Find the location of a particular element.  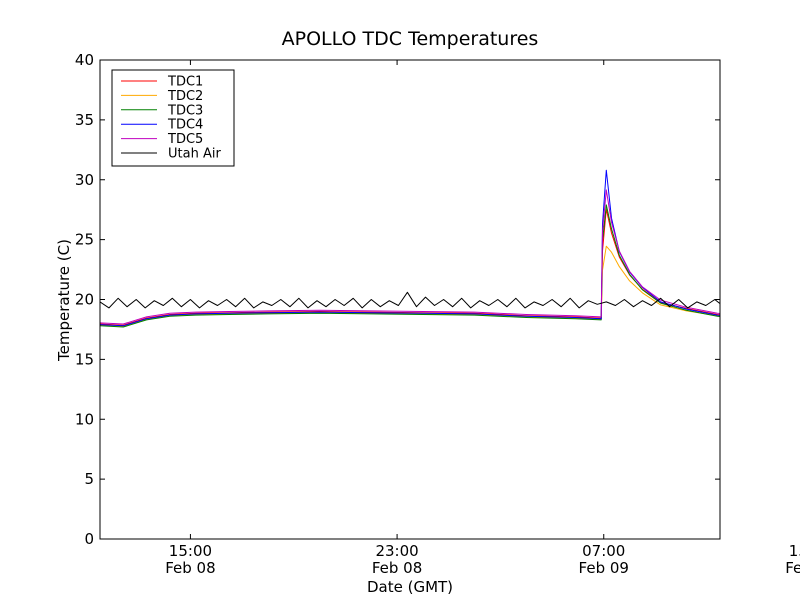

x-tick-time-label: 07:00 is located at coordinates (603, 551).